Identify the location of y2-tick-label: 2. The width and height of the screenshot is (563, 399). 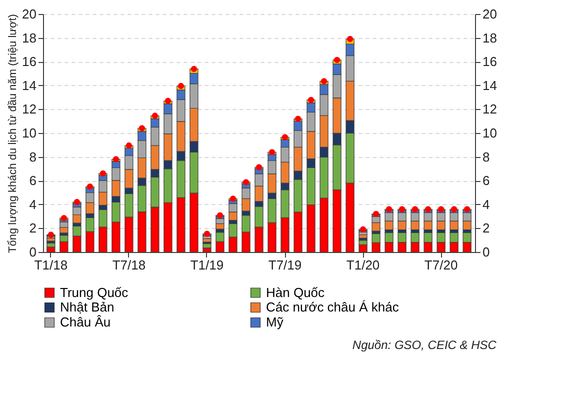
(486, 228).